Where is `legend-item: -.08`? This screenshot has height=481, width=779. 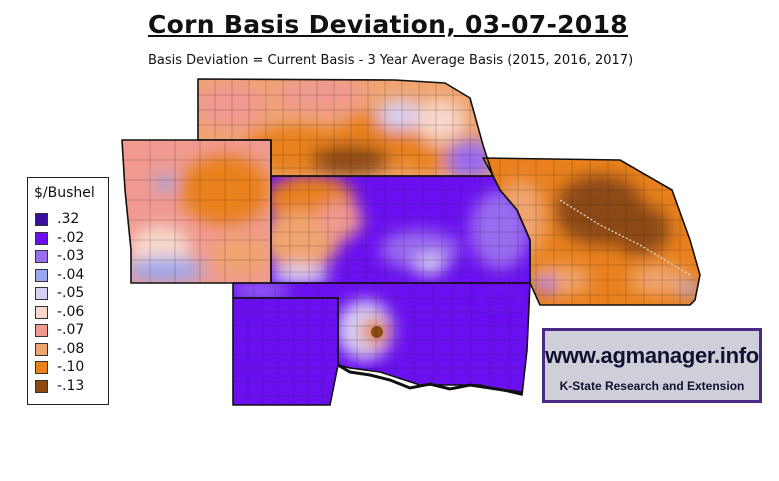 legend-item: -.08 is located at coordinates (71, 348).